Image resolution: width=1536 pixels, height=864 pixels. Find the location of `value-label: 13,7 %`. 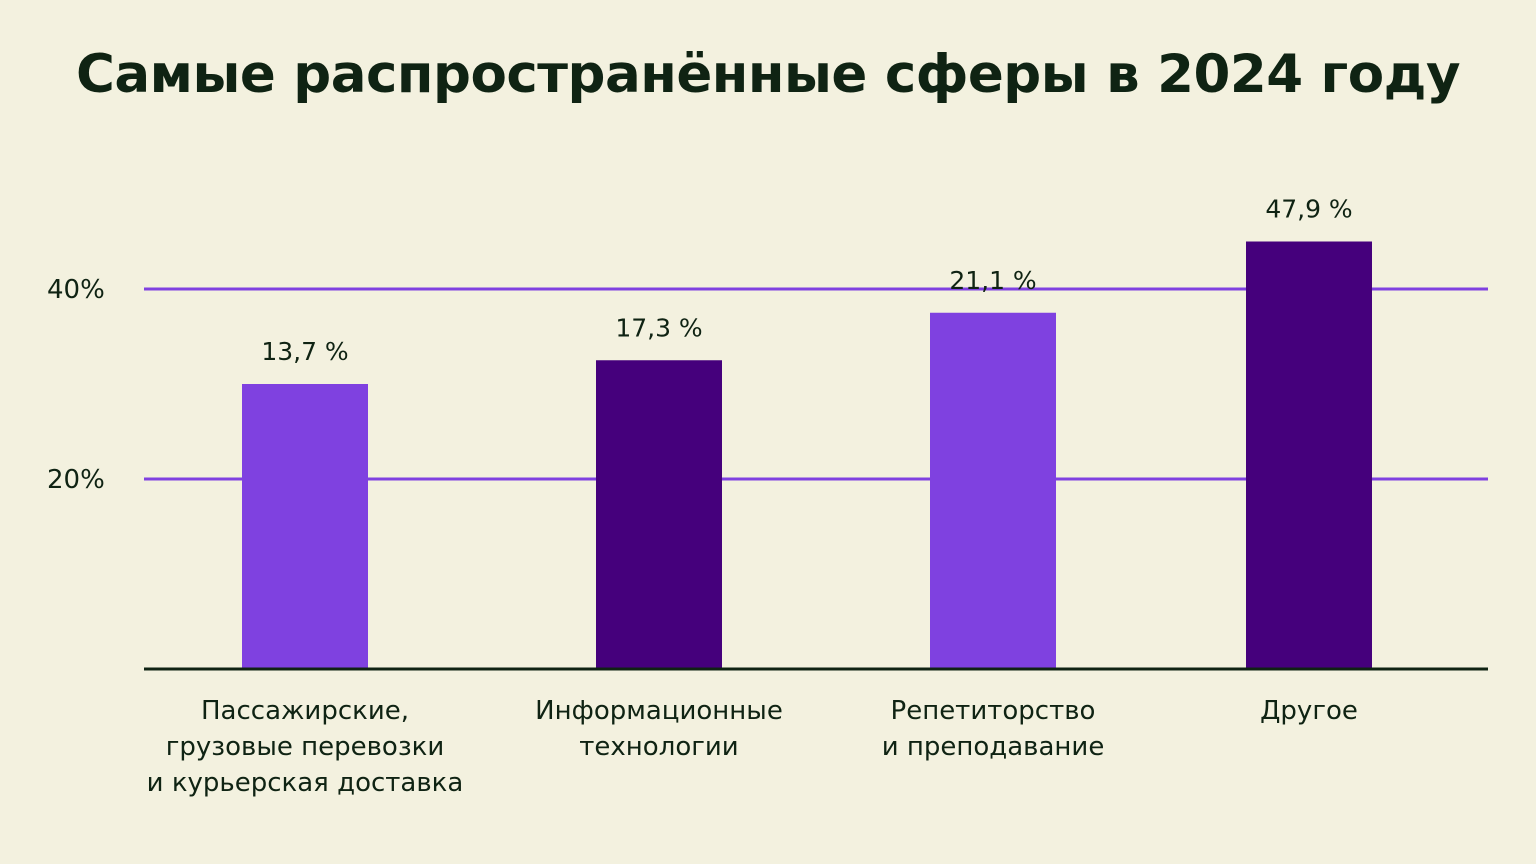

value-label: 13,7 % is located at coordinates (304, 351).